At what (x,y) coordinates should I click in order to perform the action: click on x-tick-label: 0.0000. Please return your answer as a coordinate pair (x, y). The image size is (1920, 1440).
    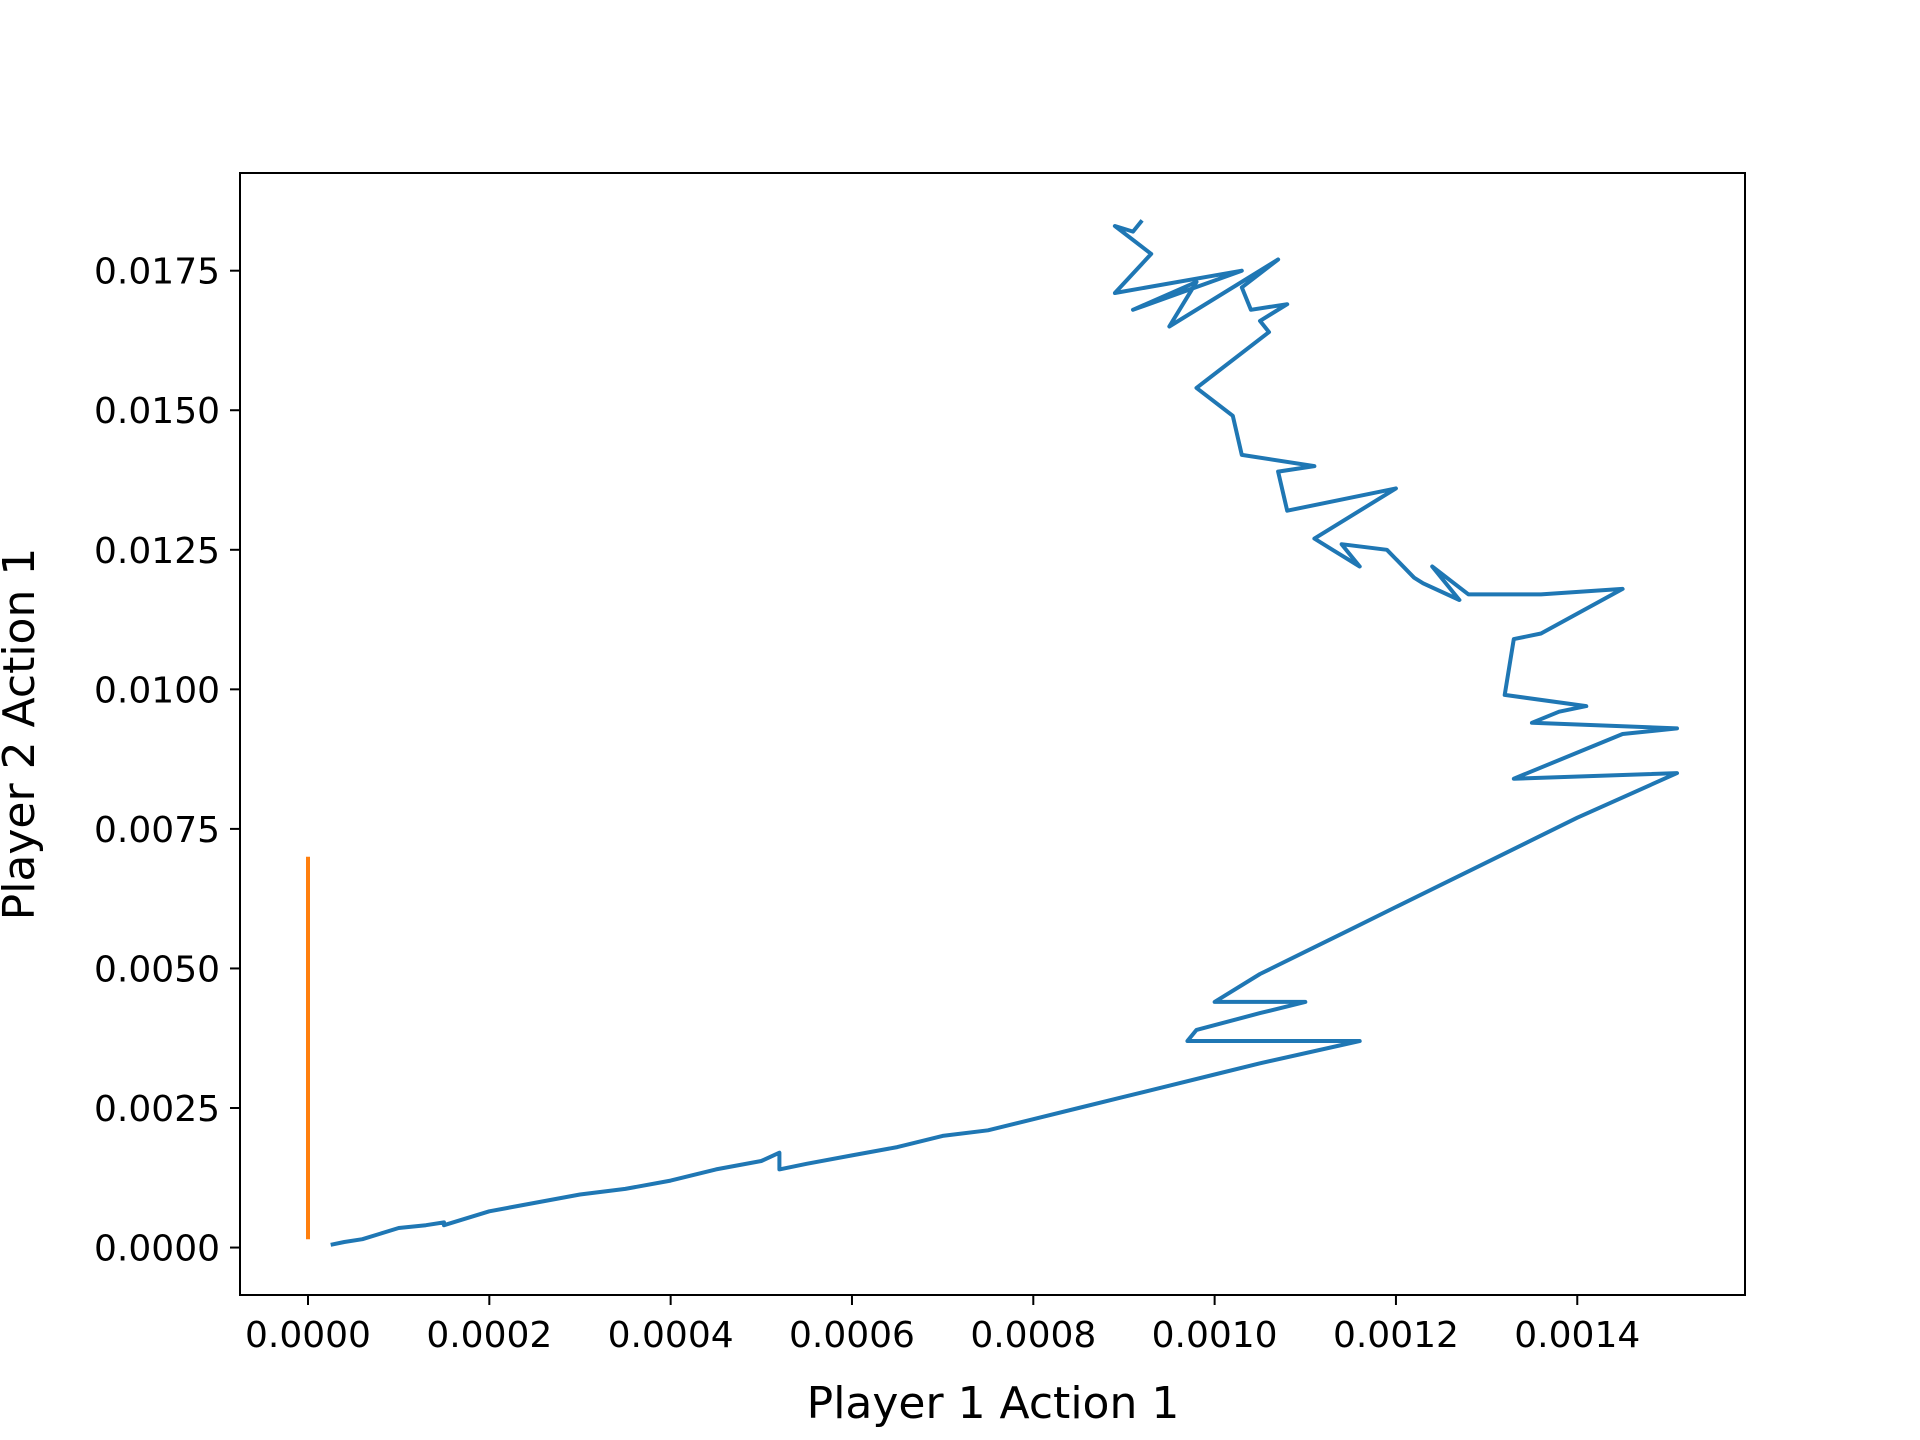
    Looking at the image, I should click on (308, 1335).